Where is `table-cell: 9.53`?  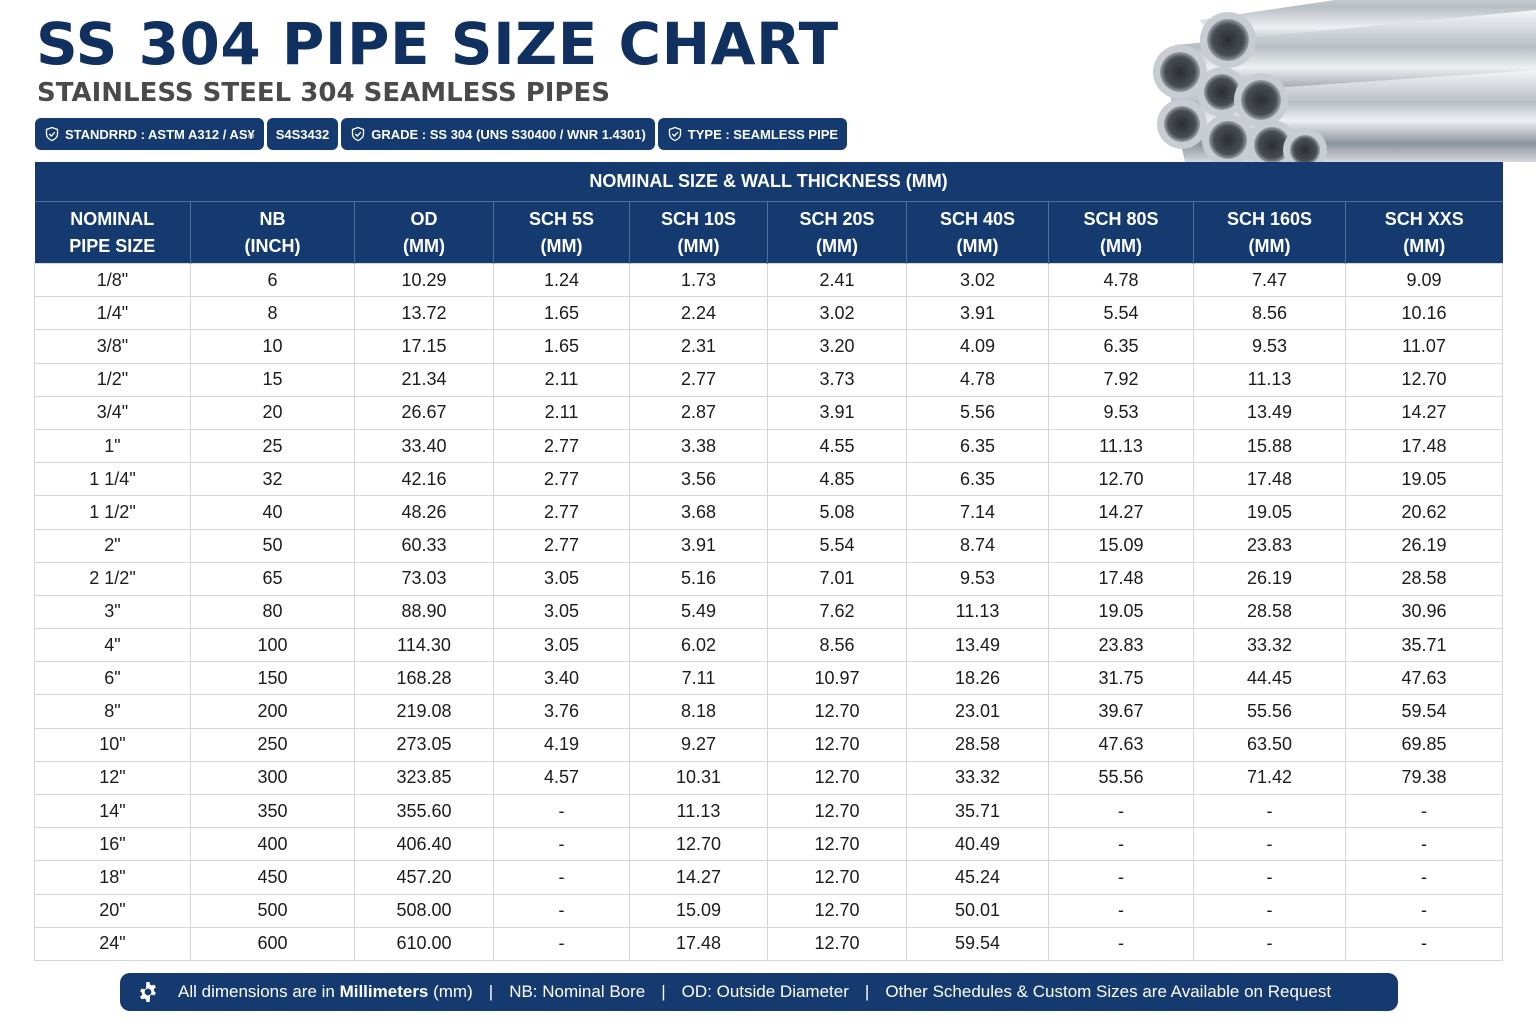 table-cell: 9.53 is located at coordinates (1269, 346).